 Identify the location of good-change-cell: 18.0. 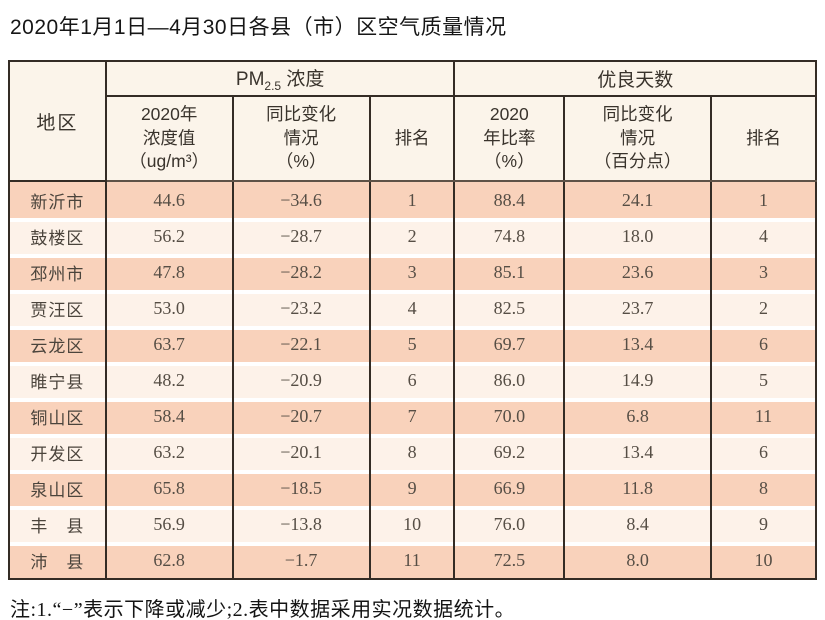
(638, 236).